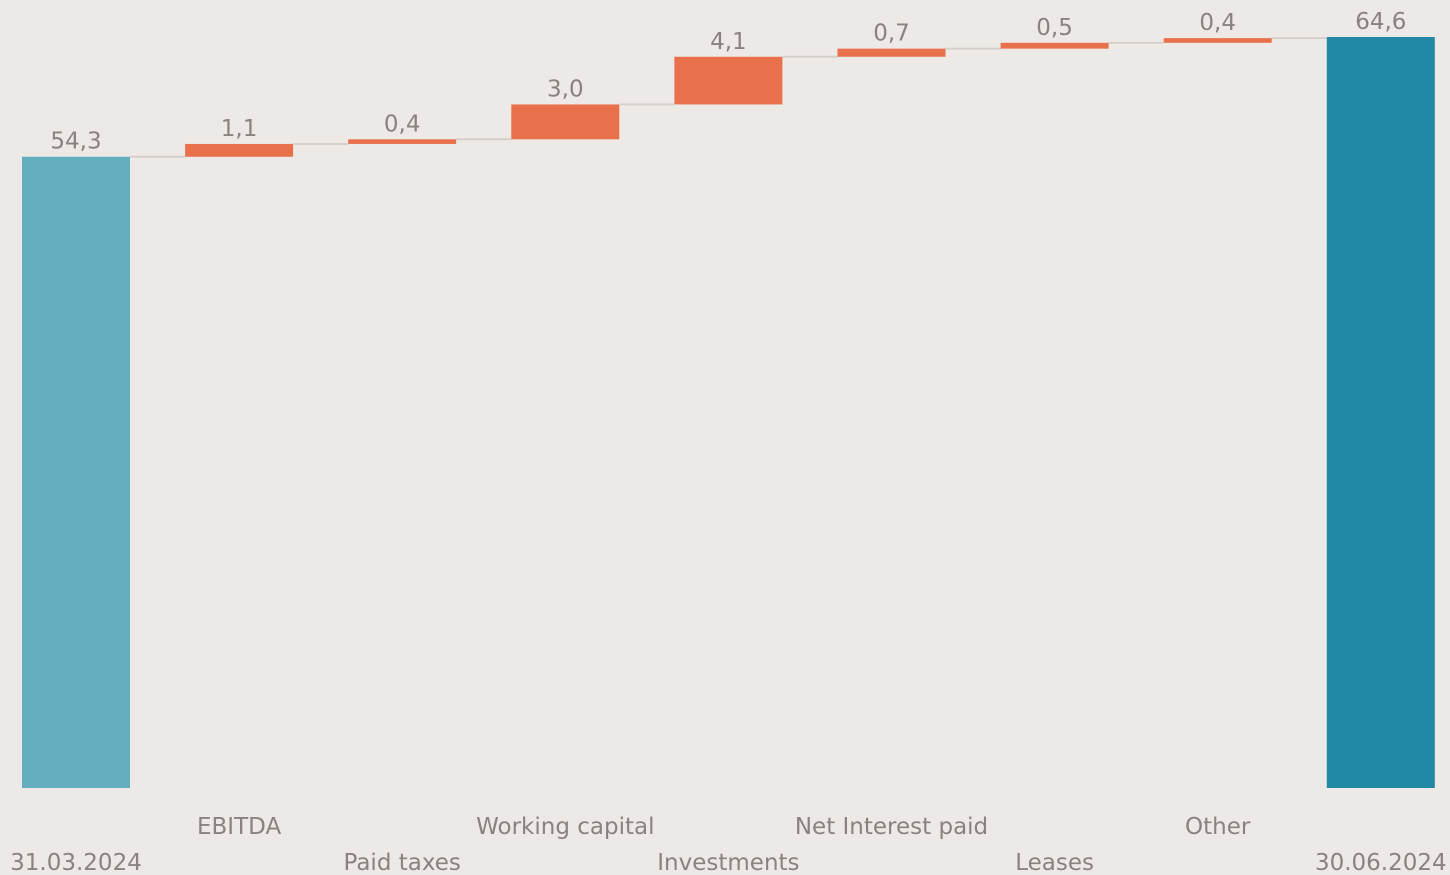  Describe the element at coordinates (402, 862) in the screenshot. I see `x-tick-label: Paid taxes` at that location.